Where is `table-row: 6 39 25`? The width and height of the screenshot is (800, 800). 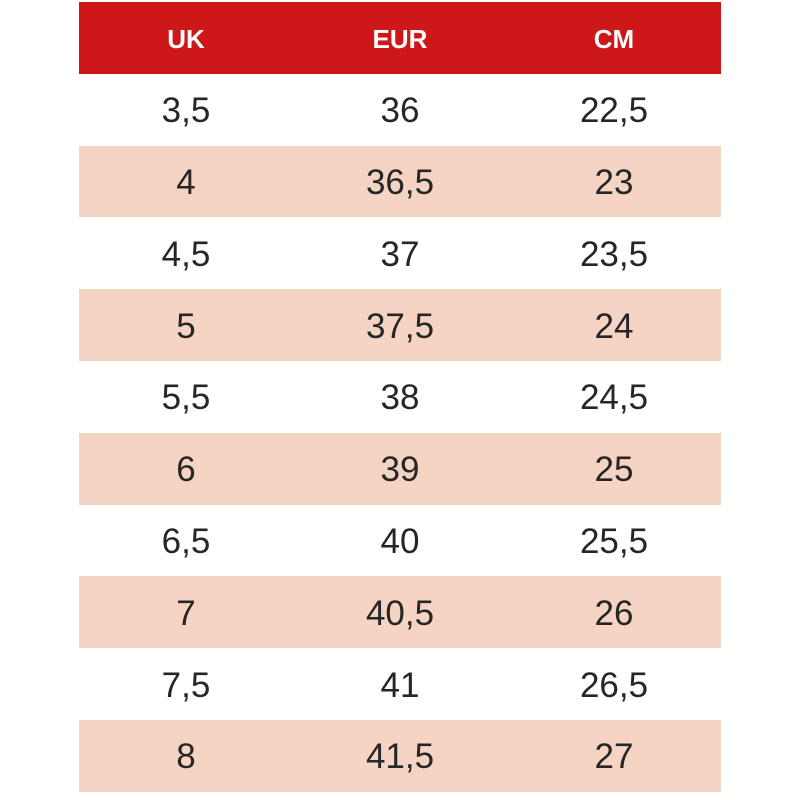 table-row: 6 39 25 is located at coordinates (400, 468).